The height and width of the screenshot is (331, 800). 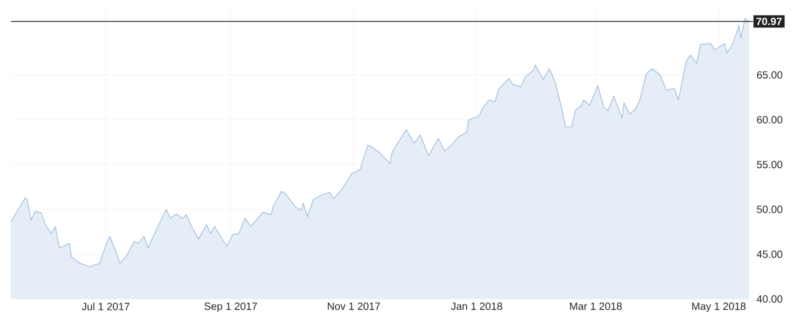 What do you see at coordinates (769, 164) in the screenshot?
I see `y-tick-label: 55.00` at bounding box center [769, 164].